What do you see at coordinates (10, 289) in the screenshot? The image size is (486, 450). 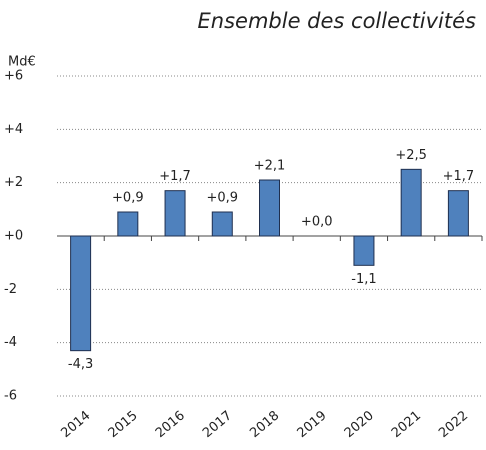 I see `y-tick-label: -2` at bounding box center [10, 289].